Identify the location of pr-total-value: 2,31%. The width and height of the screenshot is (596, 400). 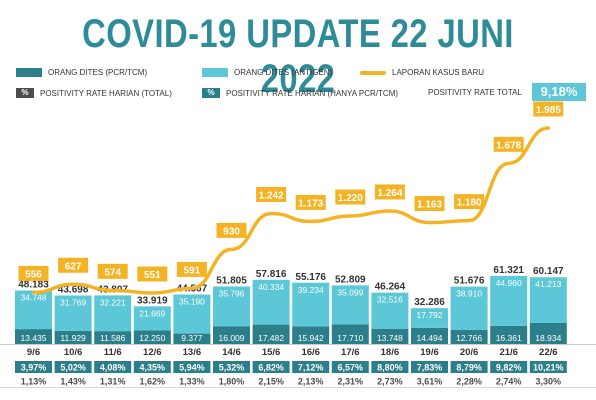
(351, 382).